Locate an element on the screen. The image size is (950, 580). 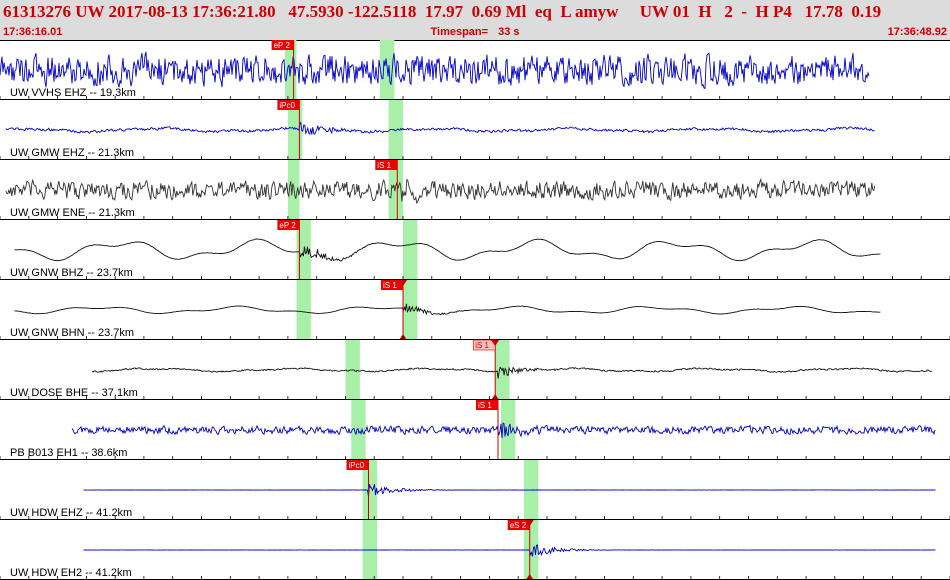
channel-row: iS 1 UW GMW ENE -- 21.3km is located at coordinates (475, 190).